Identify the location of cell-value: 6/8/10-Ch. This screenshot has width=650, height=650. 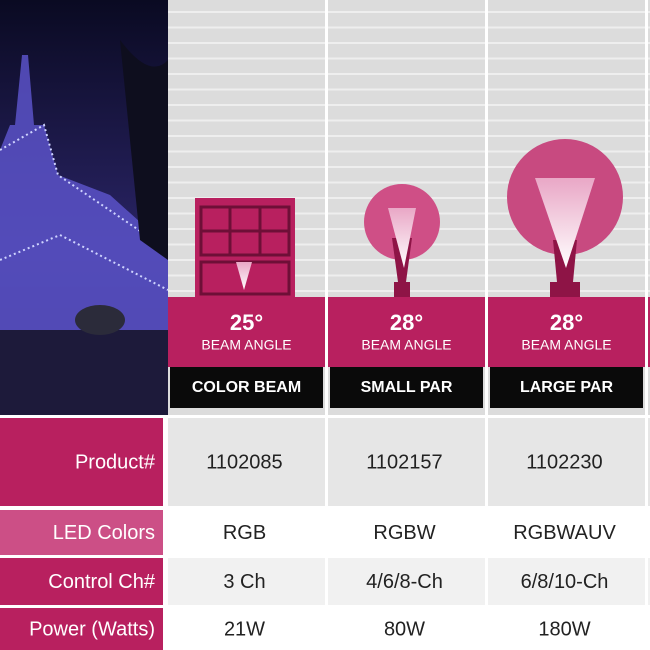
(565, 582).